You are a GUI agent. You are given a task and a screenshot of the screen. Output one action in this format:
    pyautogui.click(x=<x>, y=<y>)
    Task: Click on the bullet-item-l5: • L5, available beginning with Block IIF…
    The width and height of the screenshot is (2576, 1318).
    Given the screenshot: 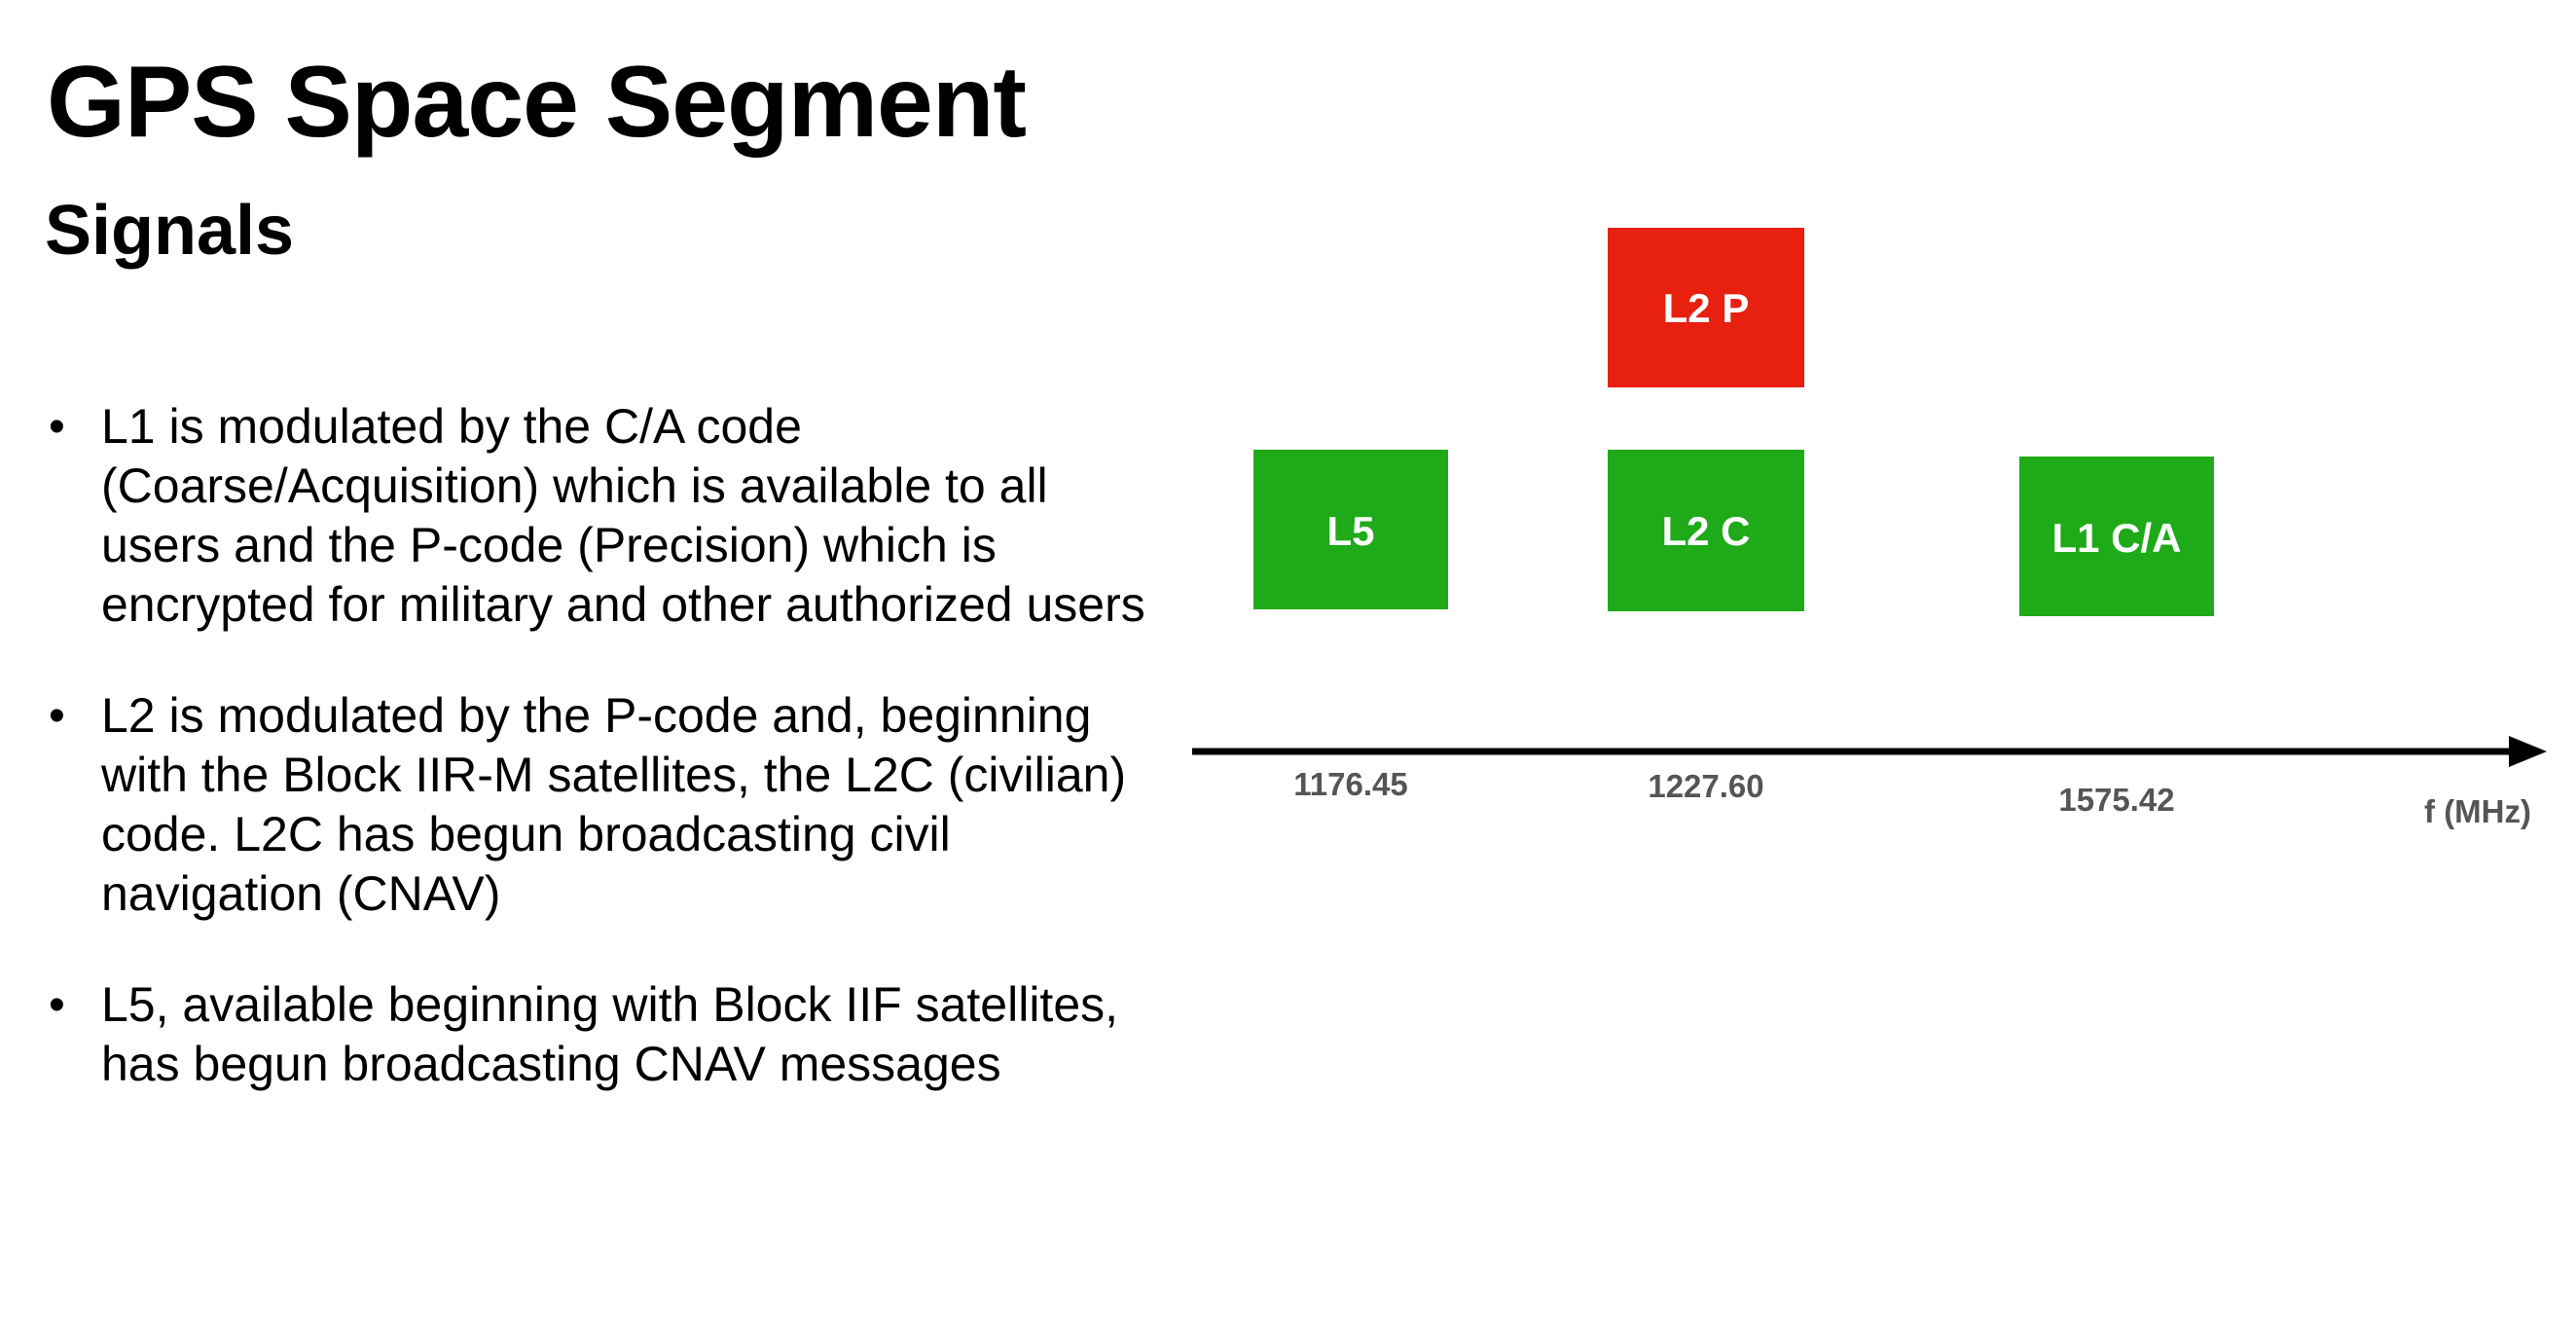 What is the action you would take?
    pyautogui.click(x=601, y=1034)
    